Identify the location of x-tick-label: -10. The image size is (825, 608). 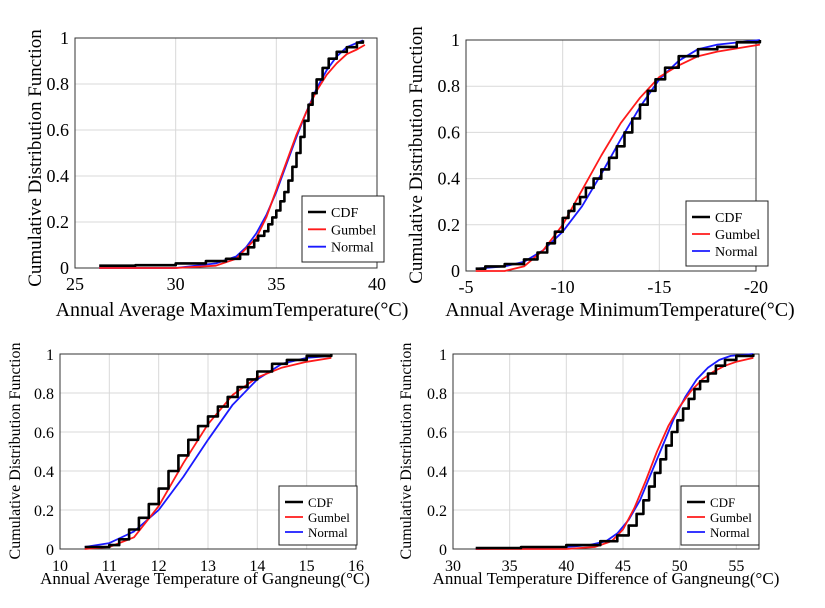
(563, 287).